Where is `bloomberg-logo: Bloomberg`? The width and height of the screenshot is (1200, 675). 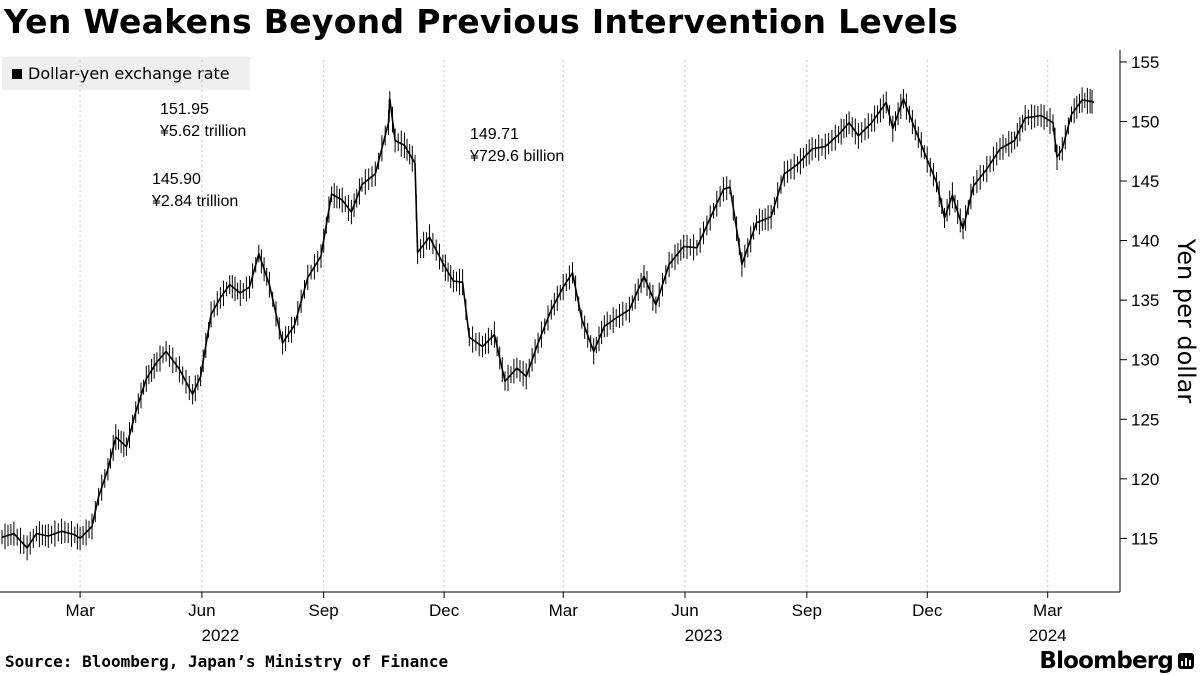
bloomberg-logo: Bloomberg is located at coordinates (1116, 661).